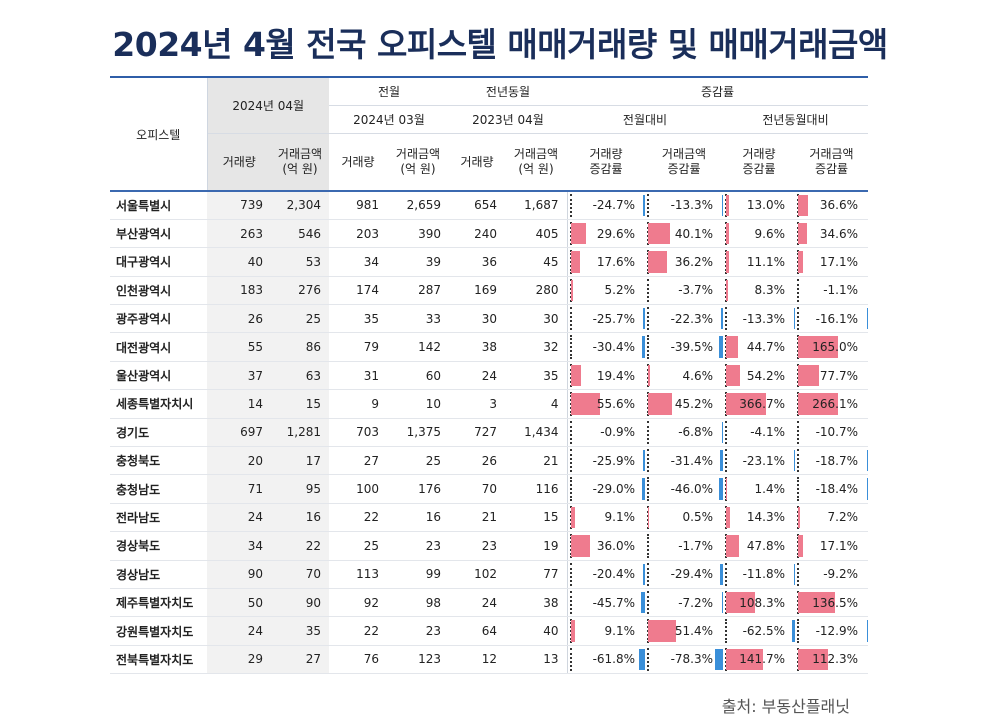 The height and width of the screenshot is (723, 1000). What do you see at coordinates (358, 461) in the screenshot?
I see `value-cell: 27` at bounding box center [358, 461].